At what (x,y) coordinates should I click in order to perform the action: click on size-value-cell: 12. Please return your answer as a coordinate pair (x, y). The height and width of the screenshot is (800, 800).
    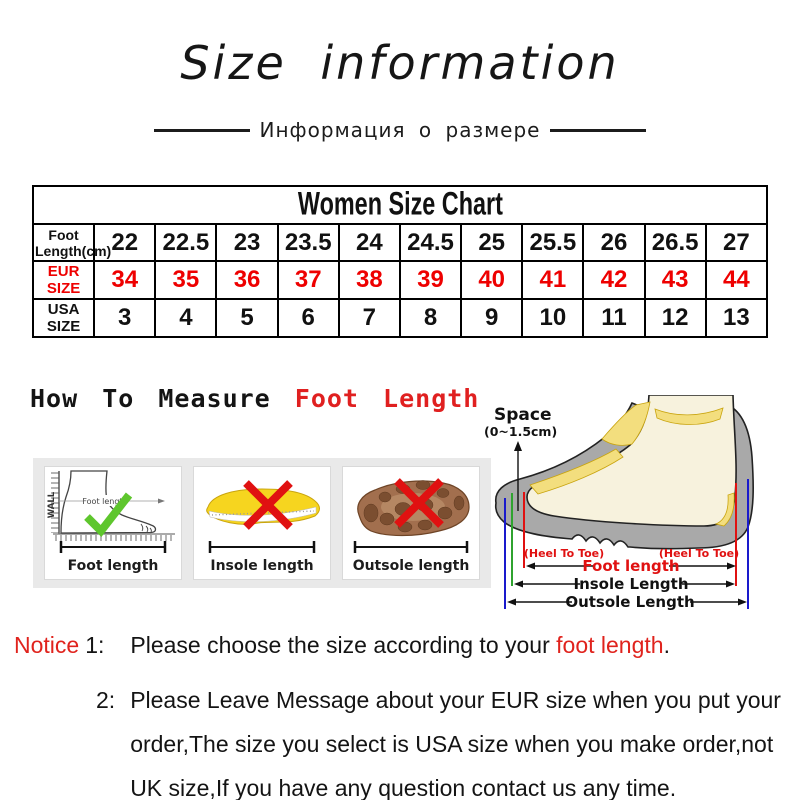
    Looking at the image, I should click on (675, 318).